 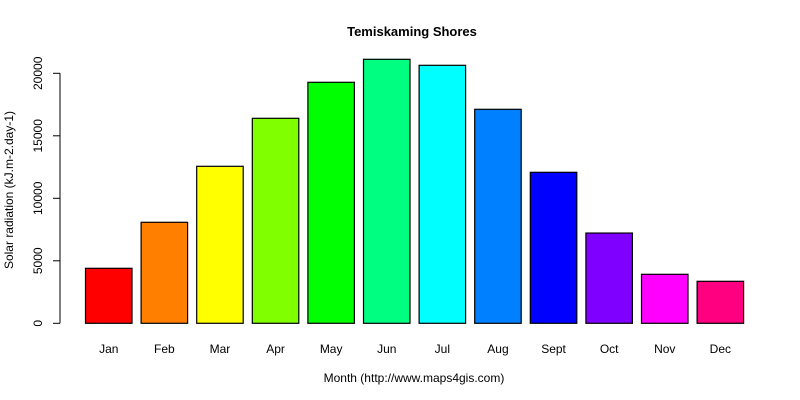 What do you see at coordinates (331, 202) in the screenshot?
I see `bar-may` at bounding box center [331, 202].